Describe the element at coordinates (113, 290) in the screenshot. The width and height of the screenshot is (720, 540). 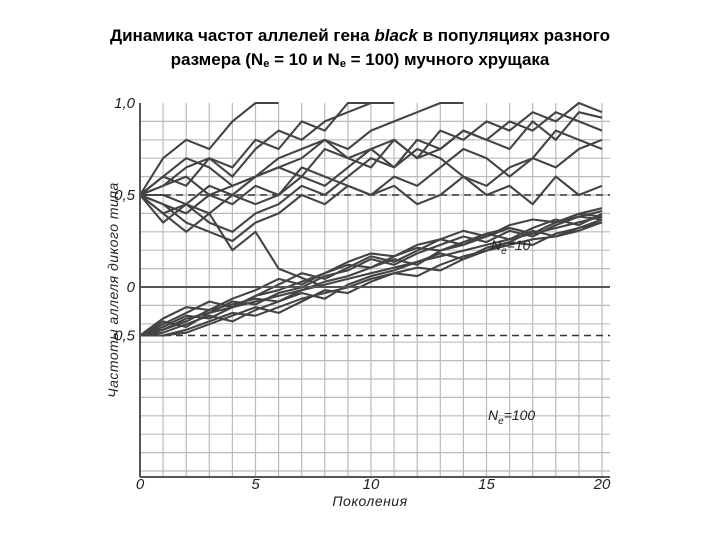
I see `y-axis-label: Частоты аллеля дикого типа` at that location.